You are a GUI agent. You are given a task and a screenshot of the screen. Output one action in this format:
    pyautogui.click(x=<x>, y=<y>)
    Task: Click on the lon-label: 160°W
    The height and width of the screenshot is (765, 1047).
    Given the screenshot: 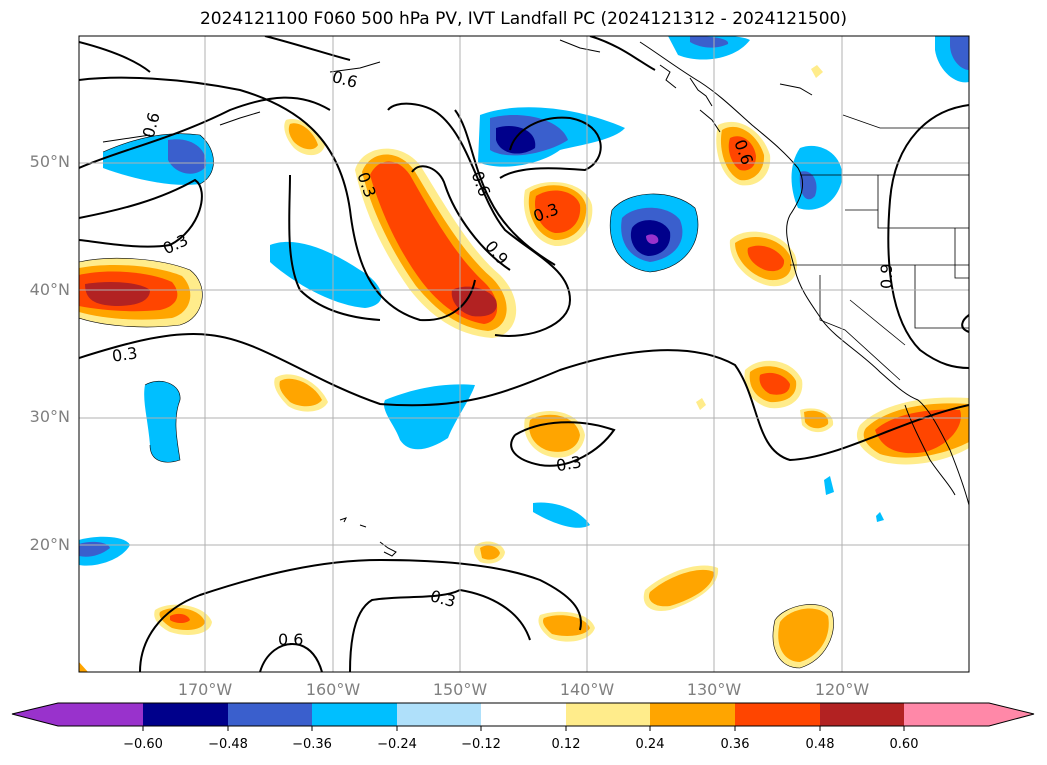 What is the action you would take?
    pyautogui.click(x=333, y=689)
    